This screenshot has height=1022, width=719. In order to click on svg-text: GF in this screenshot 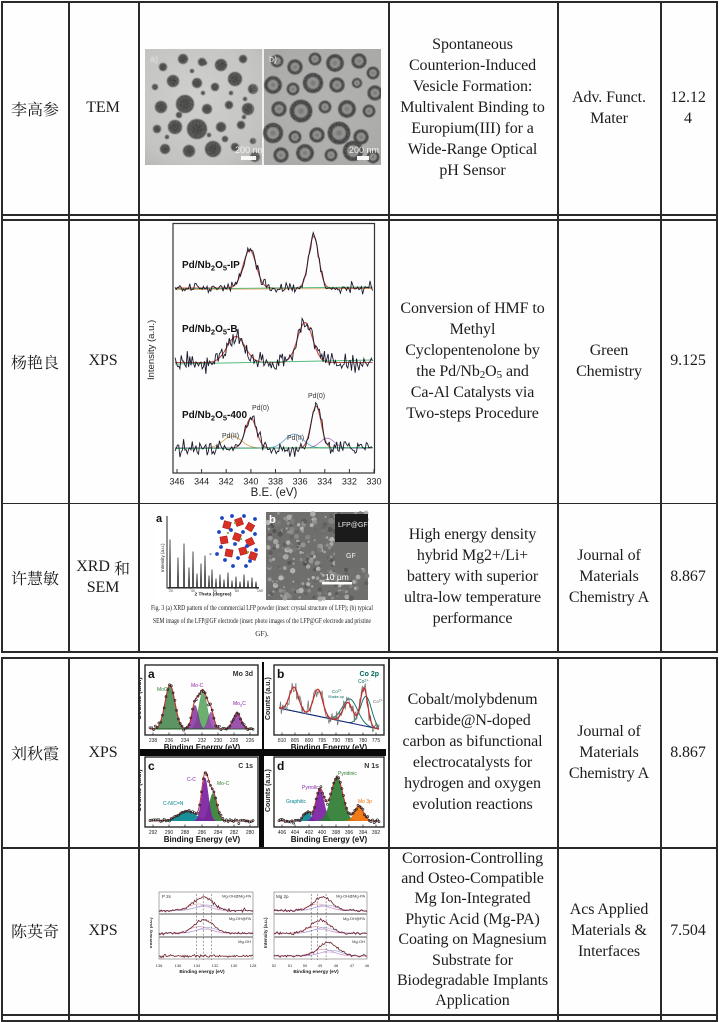, I will do `click(351, 556)`.